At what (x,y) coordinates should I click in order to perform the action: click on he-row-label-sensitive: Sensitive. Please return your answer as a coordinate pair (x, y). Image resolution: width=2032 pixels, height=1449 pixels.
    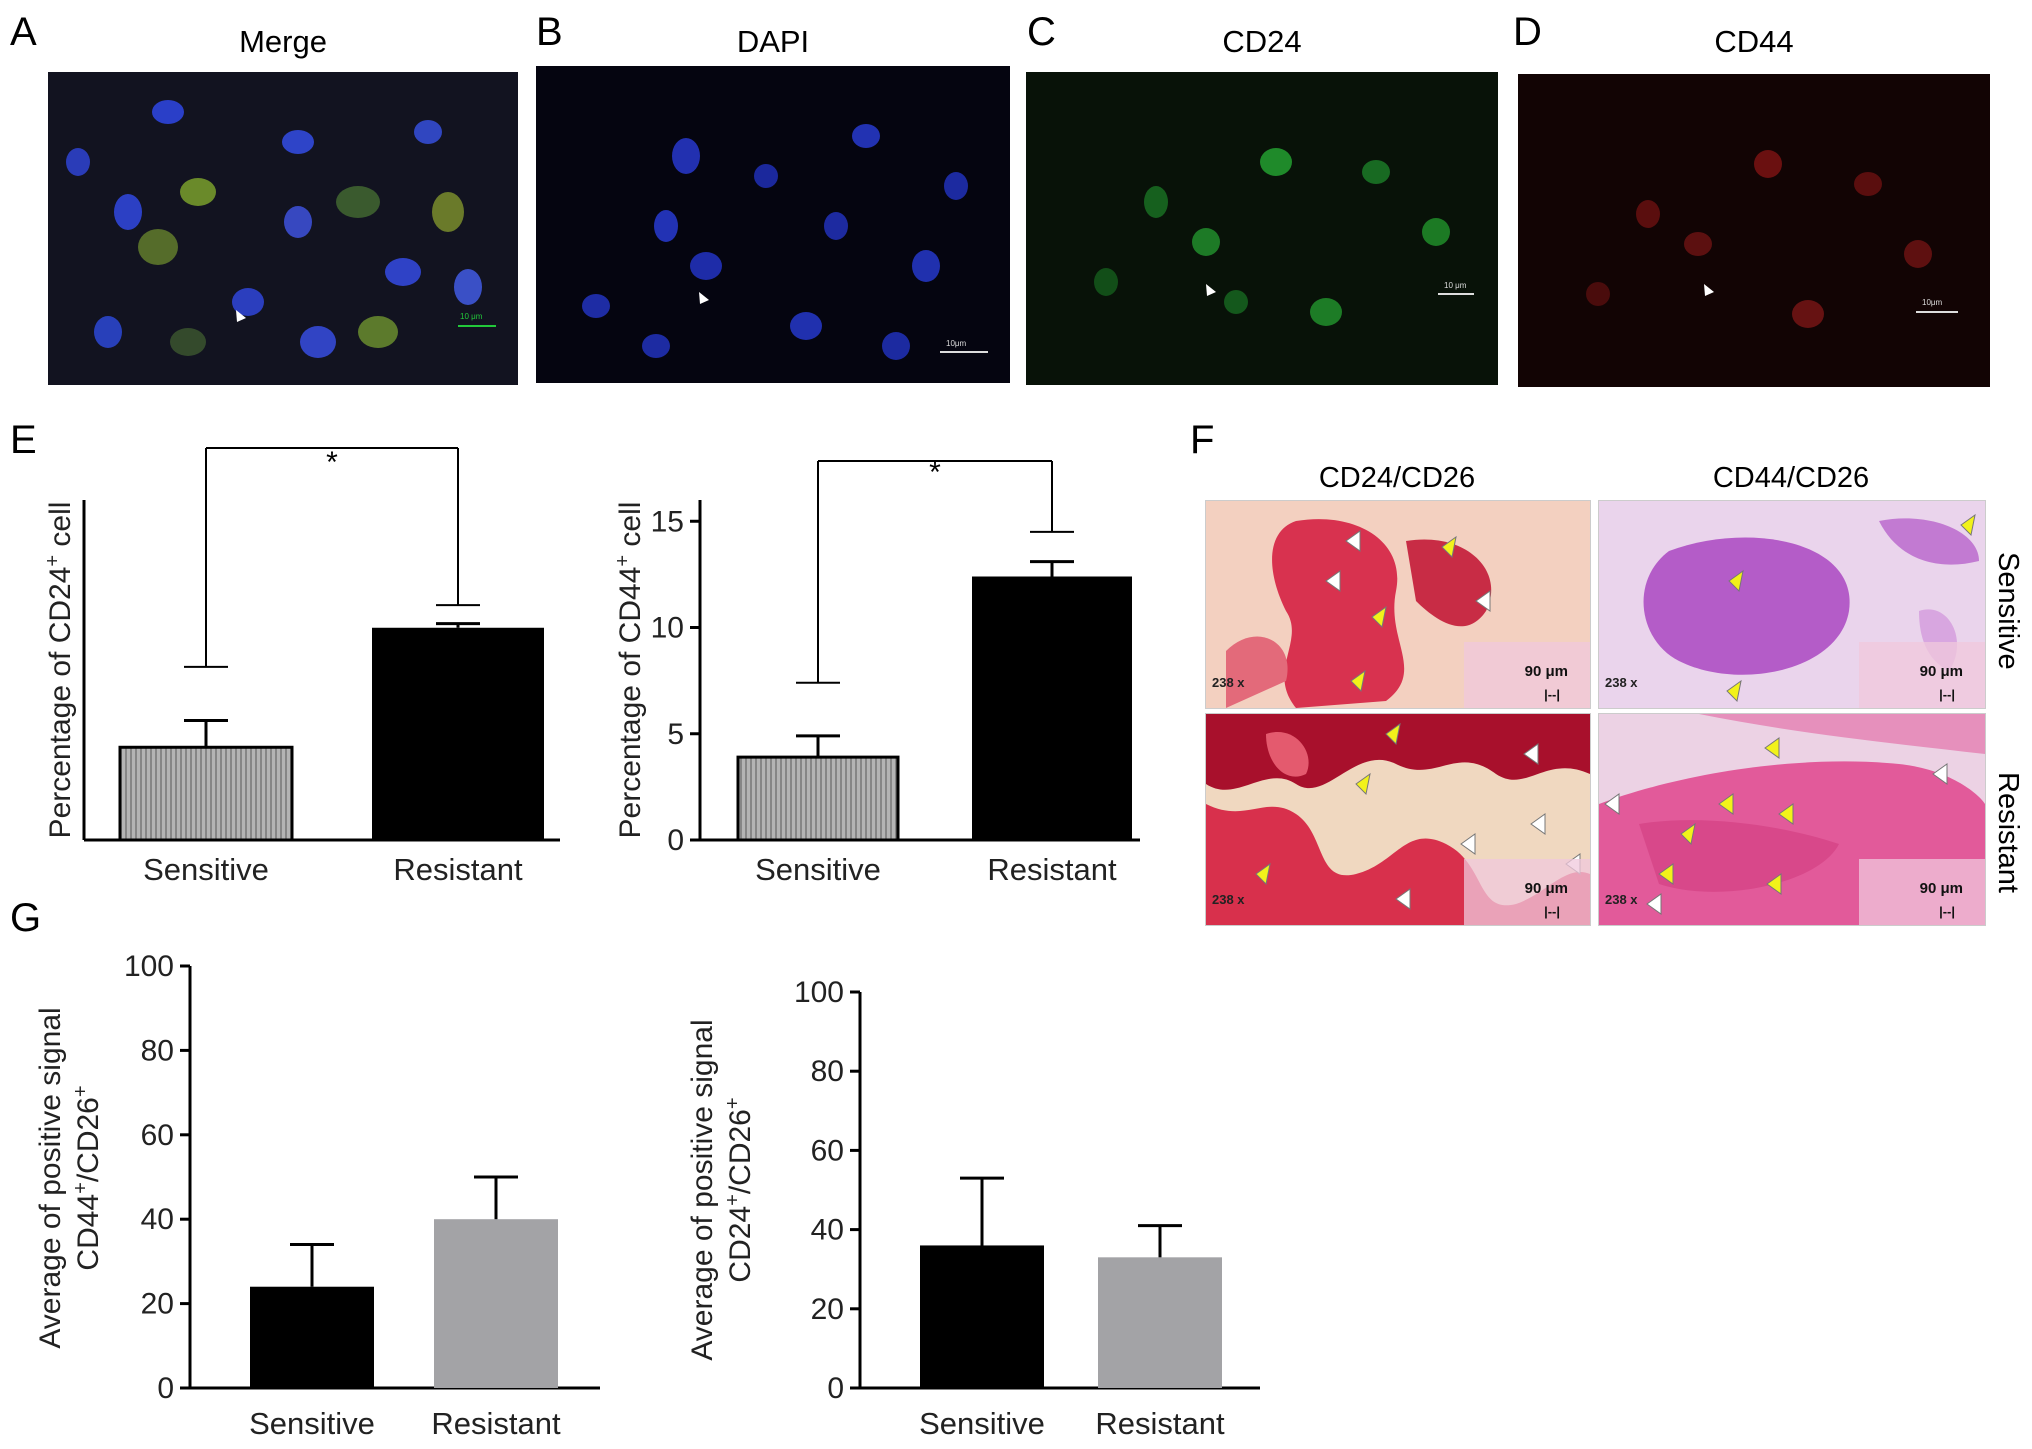
    Looking at the image, I should click on (2008, 611).